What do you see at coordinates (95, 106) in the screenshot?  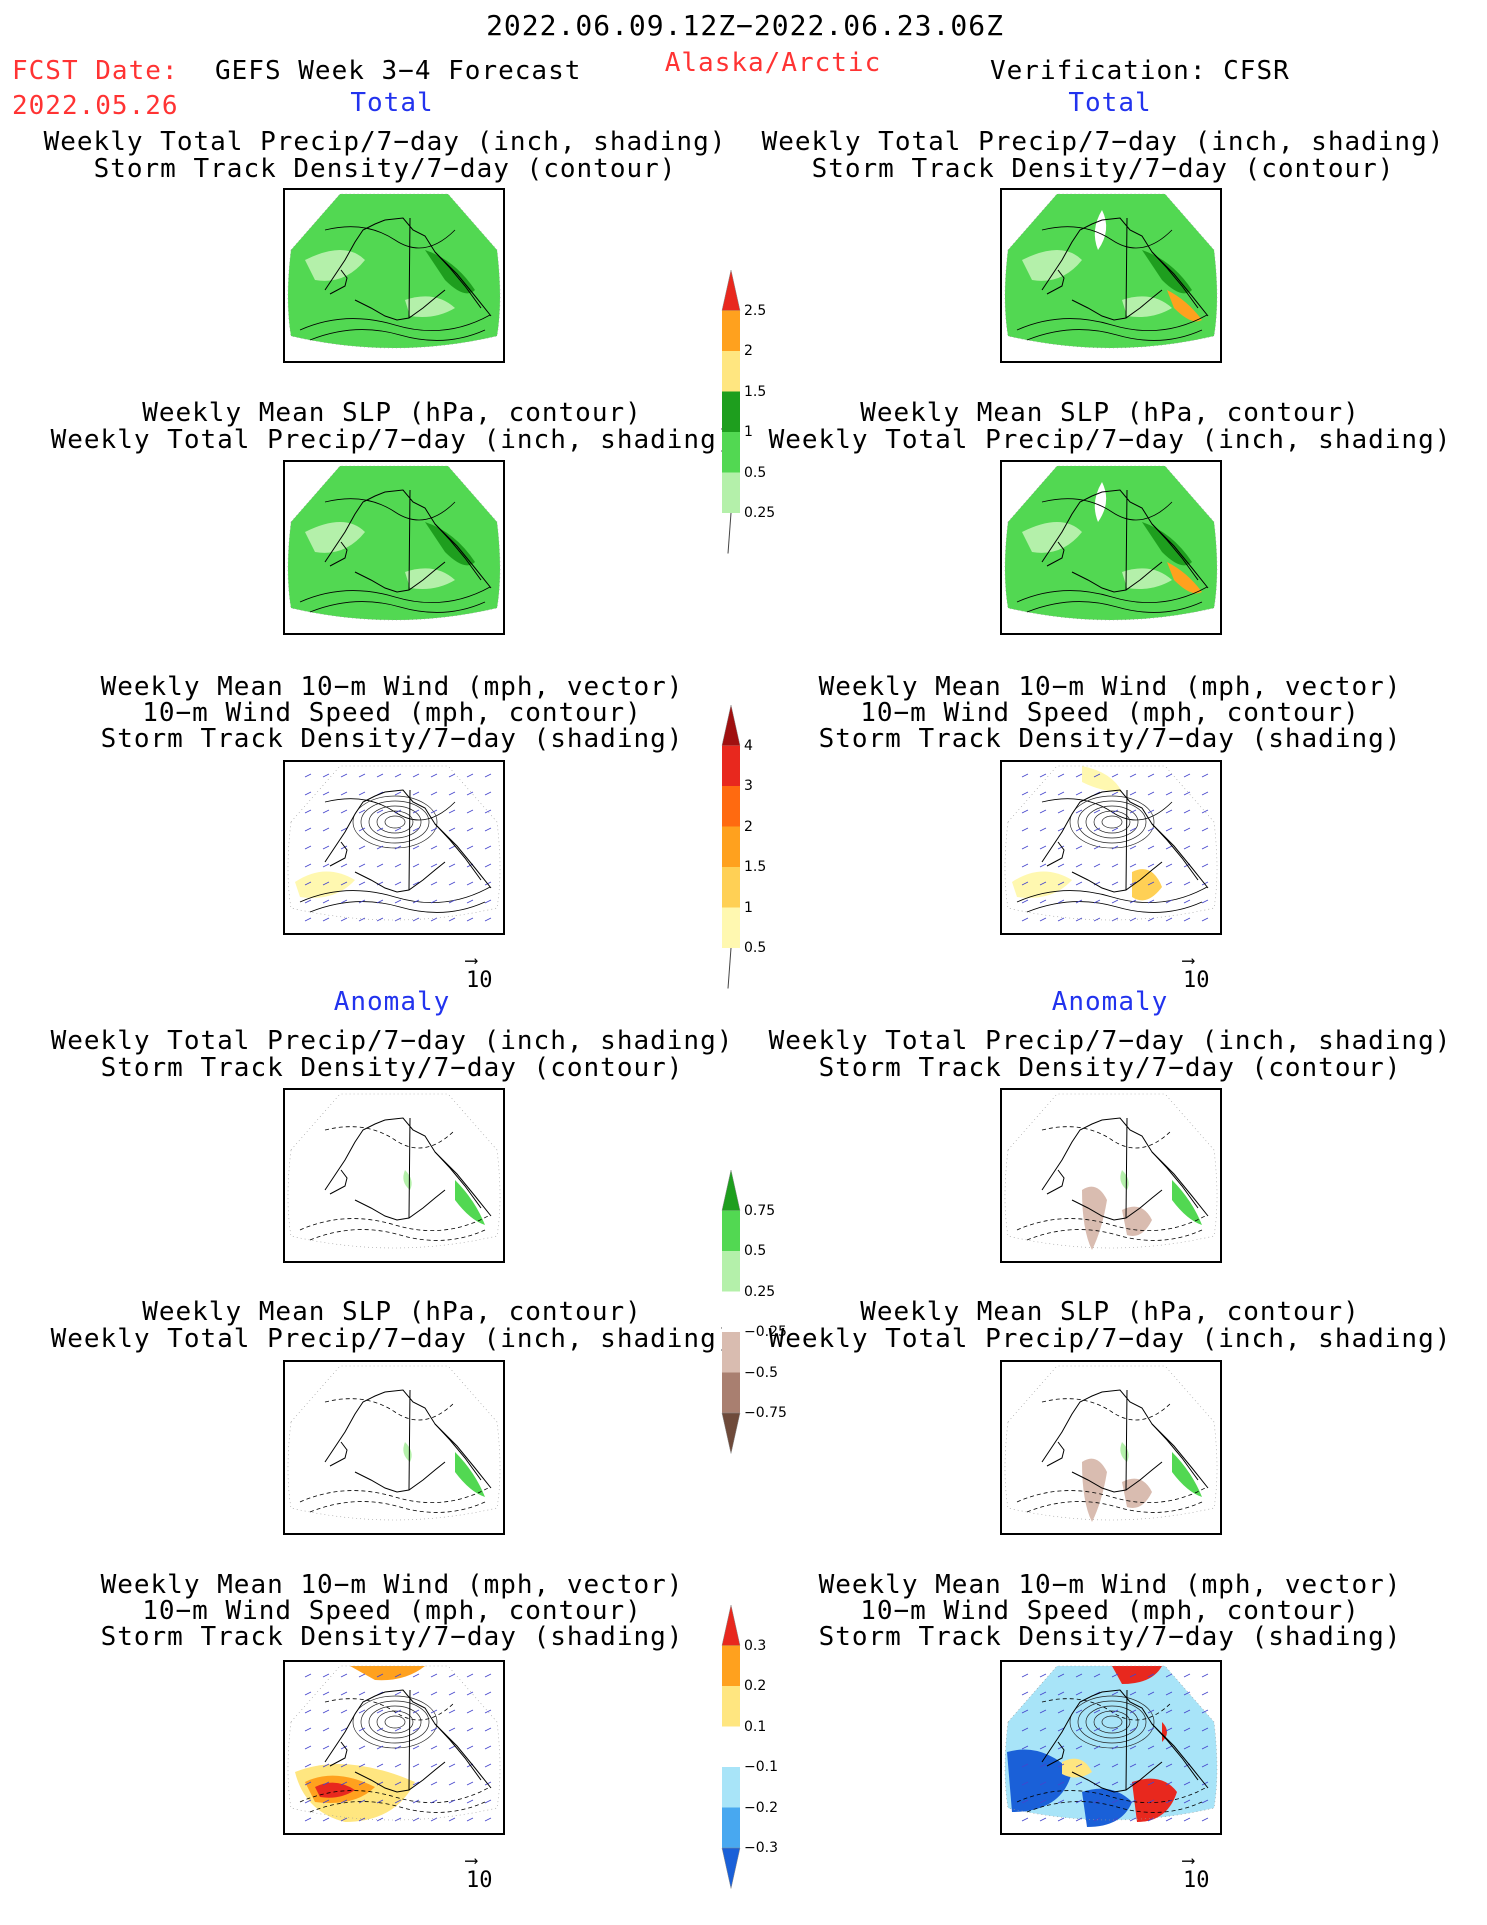 I see `fcst-date-value: 2022.05.26` at bounding box center [95, 106].